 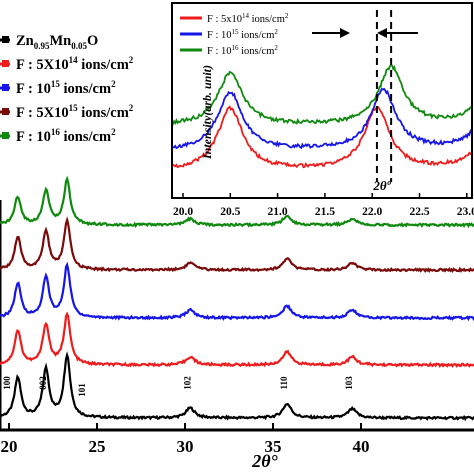 I want to click on peak-label: 100, so click(x=7, y=383).